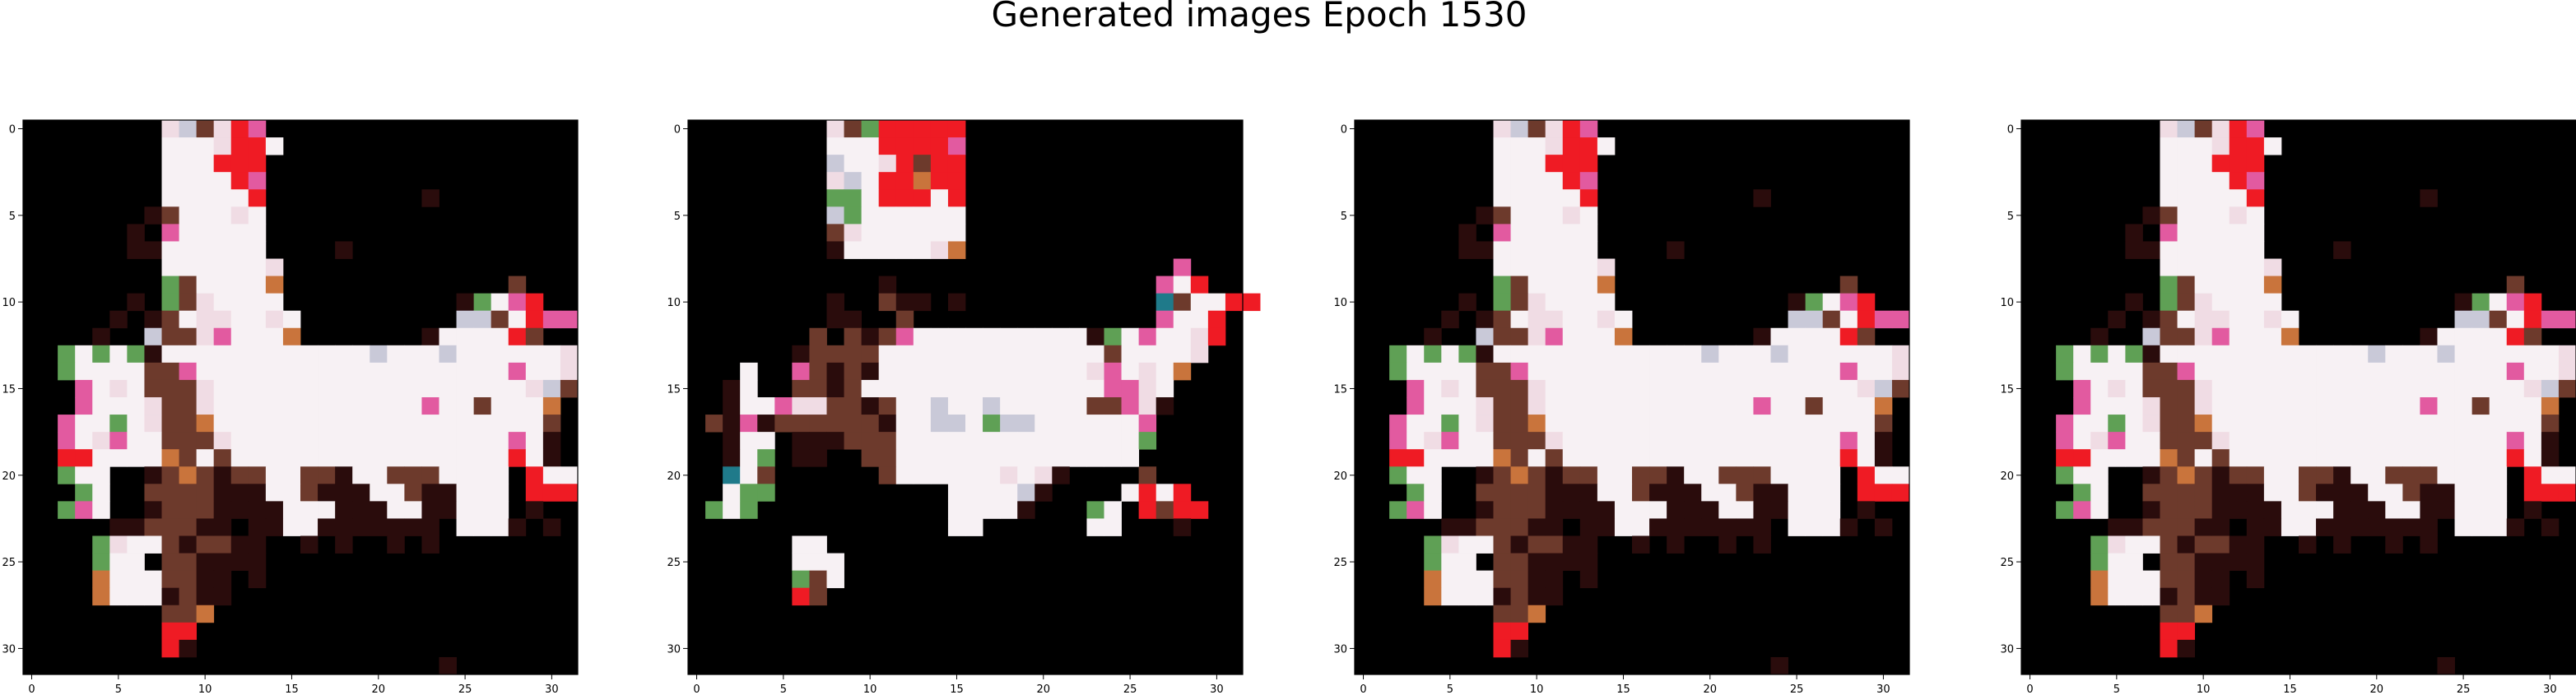 This screenshot has height=695, width=2576. Describe the element at coordinates (696, 689) in the screenshot. I see `x-tick-label: 0` at that location.